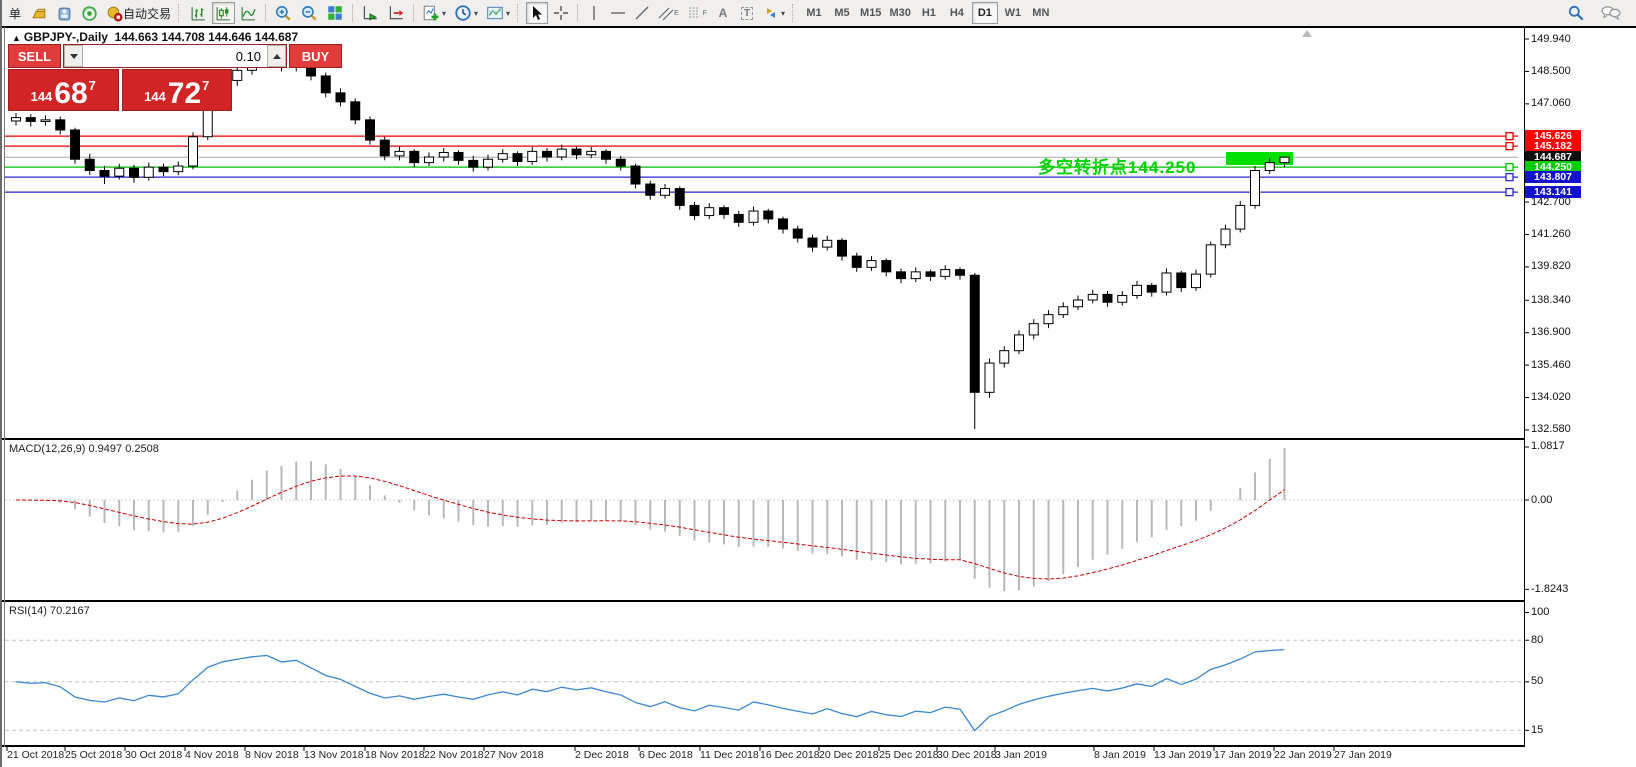  What do you see at coordinates (1551, 429) in the screenshot?
I see `price-tick: 132.580` at bounding box center [1551, 429].